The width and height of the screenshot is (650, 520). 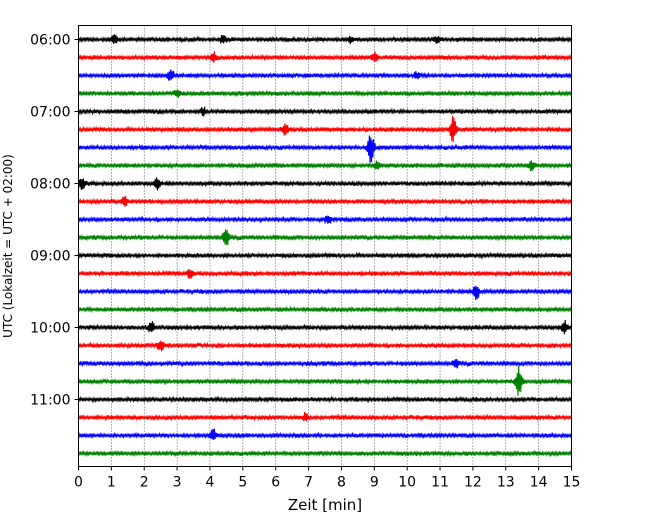 I want to click on y-axis-ticks: 06:00 07:00 08:00 09:00 10:00 11:00, so click(x=54, y=221).